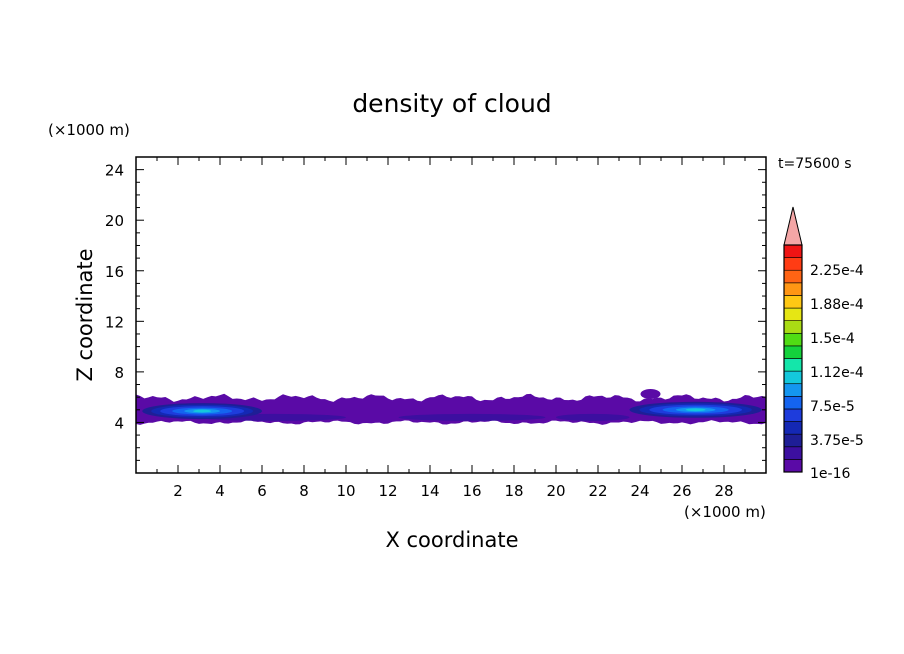 This screenshot has height=654, width=904. Describe the element at coordinates (451, 540) in the screenshot. I see `x-axis-label: X coordinate` at that location.